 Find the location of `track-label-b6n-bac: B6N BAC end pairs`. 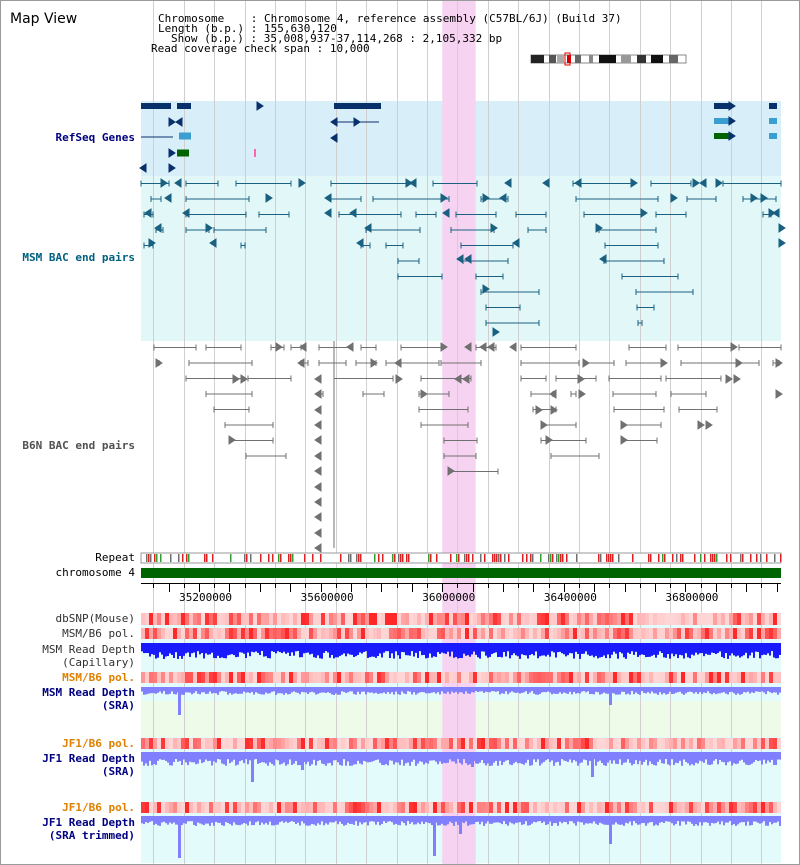

track-label-b6n-bac: B6N BAC end pairs is located at coordinates (78, 445).